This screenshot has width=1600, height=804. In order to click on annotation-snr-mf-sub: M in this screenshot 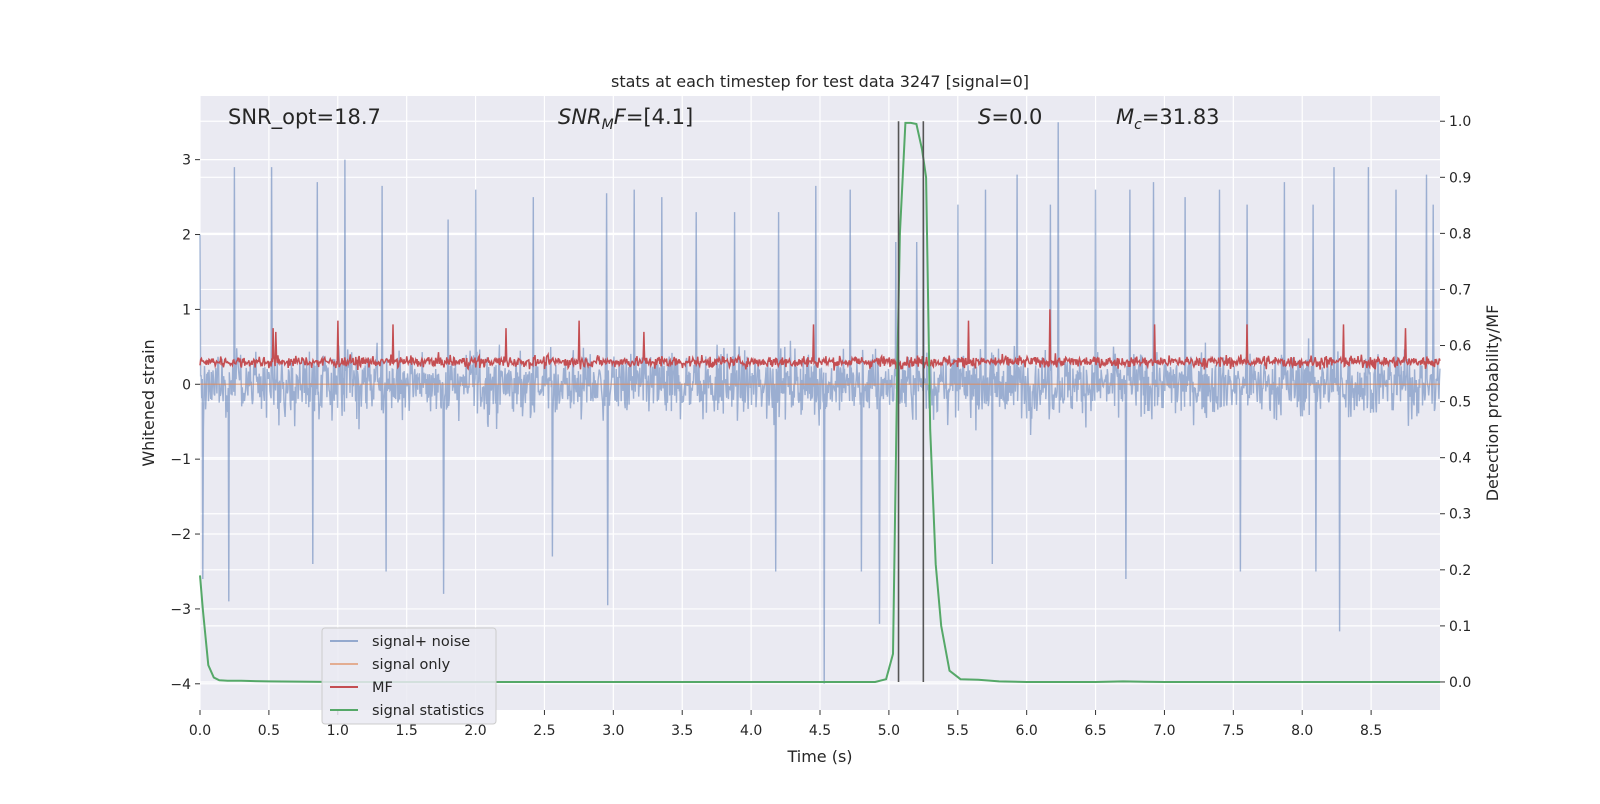, I will do `click(608, 125)`.